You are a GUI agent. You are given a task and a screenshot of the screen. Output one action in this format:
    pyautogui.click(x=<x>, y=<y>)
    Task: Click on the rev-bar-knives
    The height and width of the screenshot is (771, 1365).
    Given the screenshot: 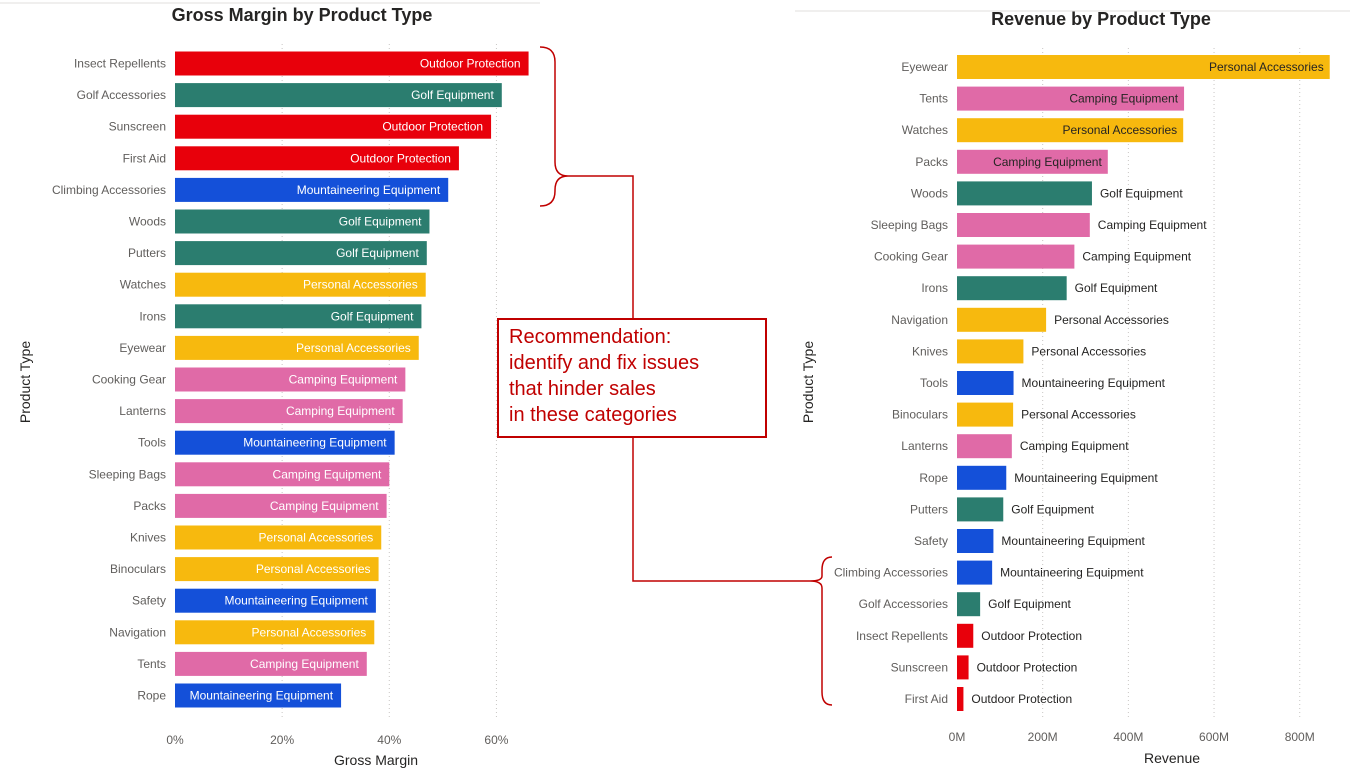 What is the action you would take?
    pyautogui.click(x=990, y=351)
    